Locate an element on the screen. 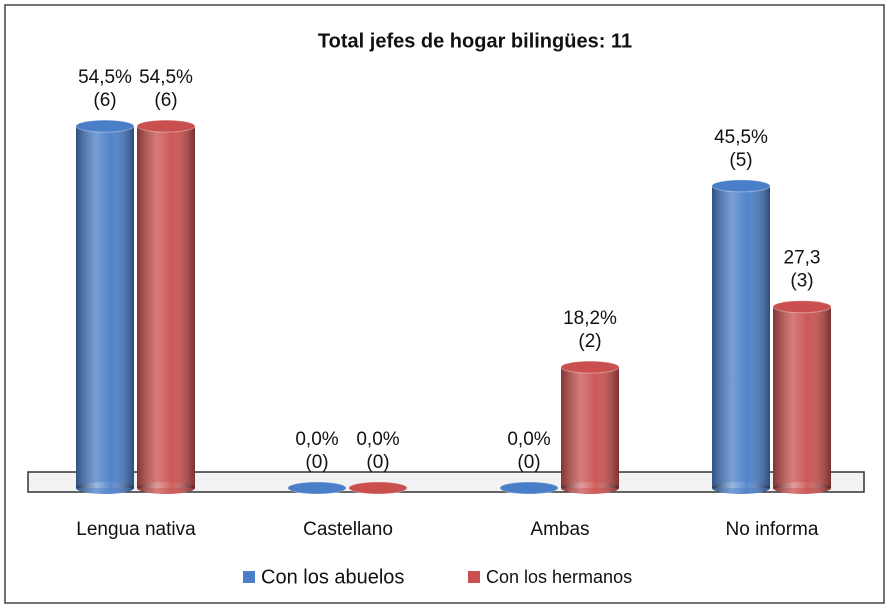  x-tick-label: Lengua nativa is located at coordinates (136, 529).